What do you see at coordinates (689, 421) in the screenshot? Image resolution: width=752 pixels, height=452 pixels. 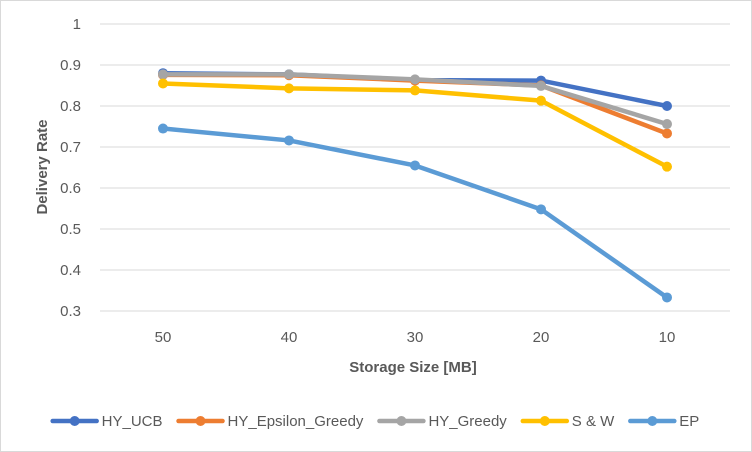 I see `legend-label: EP` at bounding box center [689, 421].